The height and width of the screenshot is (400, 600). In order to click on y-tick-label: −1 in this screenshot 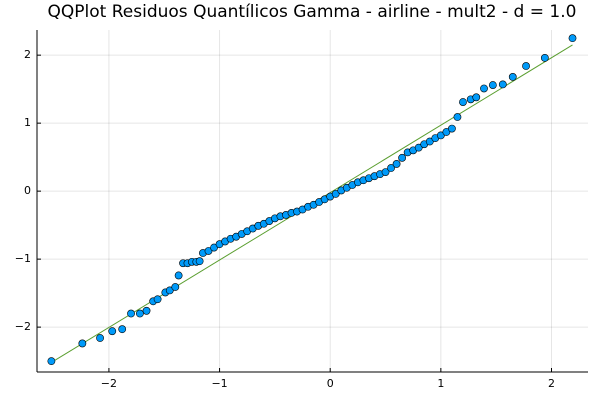, I will do `click(23, 258)`.